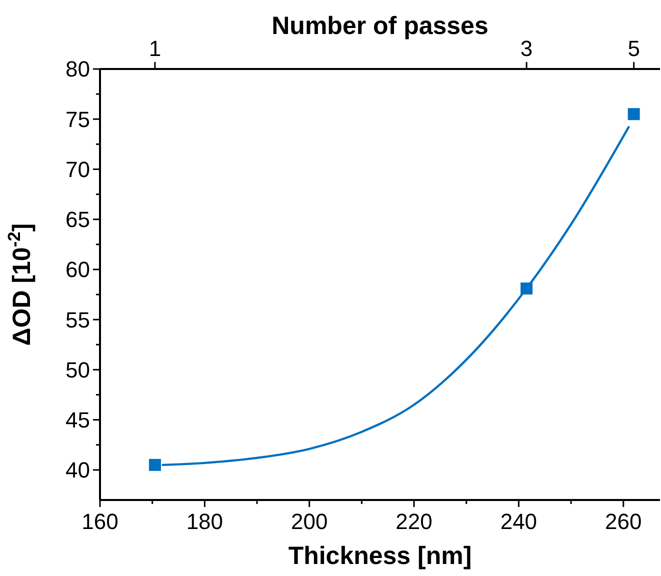  I want to click on y-tick-label: 80, so click(78, 69).